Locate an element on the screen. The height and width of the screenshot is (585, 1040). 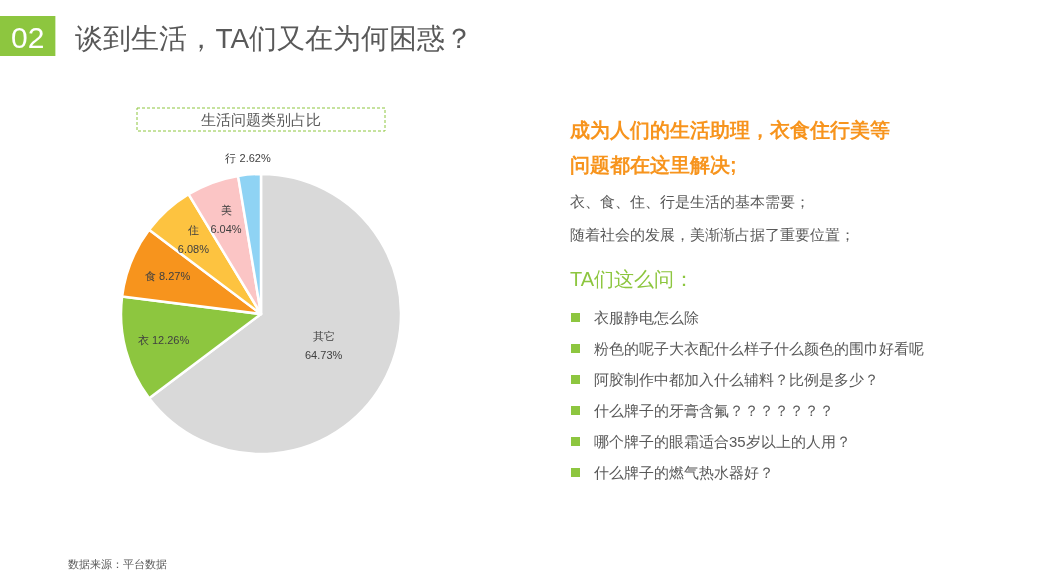
chart-title: 生活问题类别占比 is located at coordinates (261, 119).